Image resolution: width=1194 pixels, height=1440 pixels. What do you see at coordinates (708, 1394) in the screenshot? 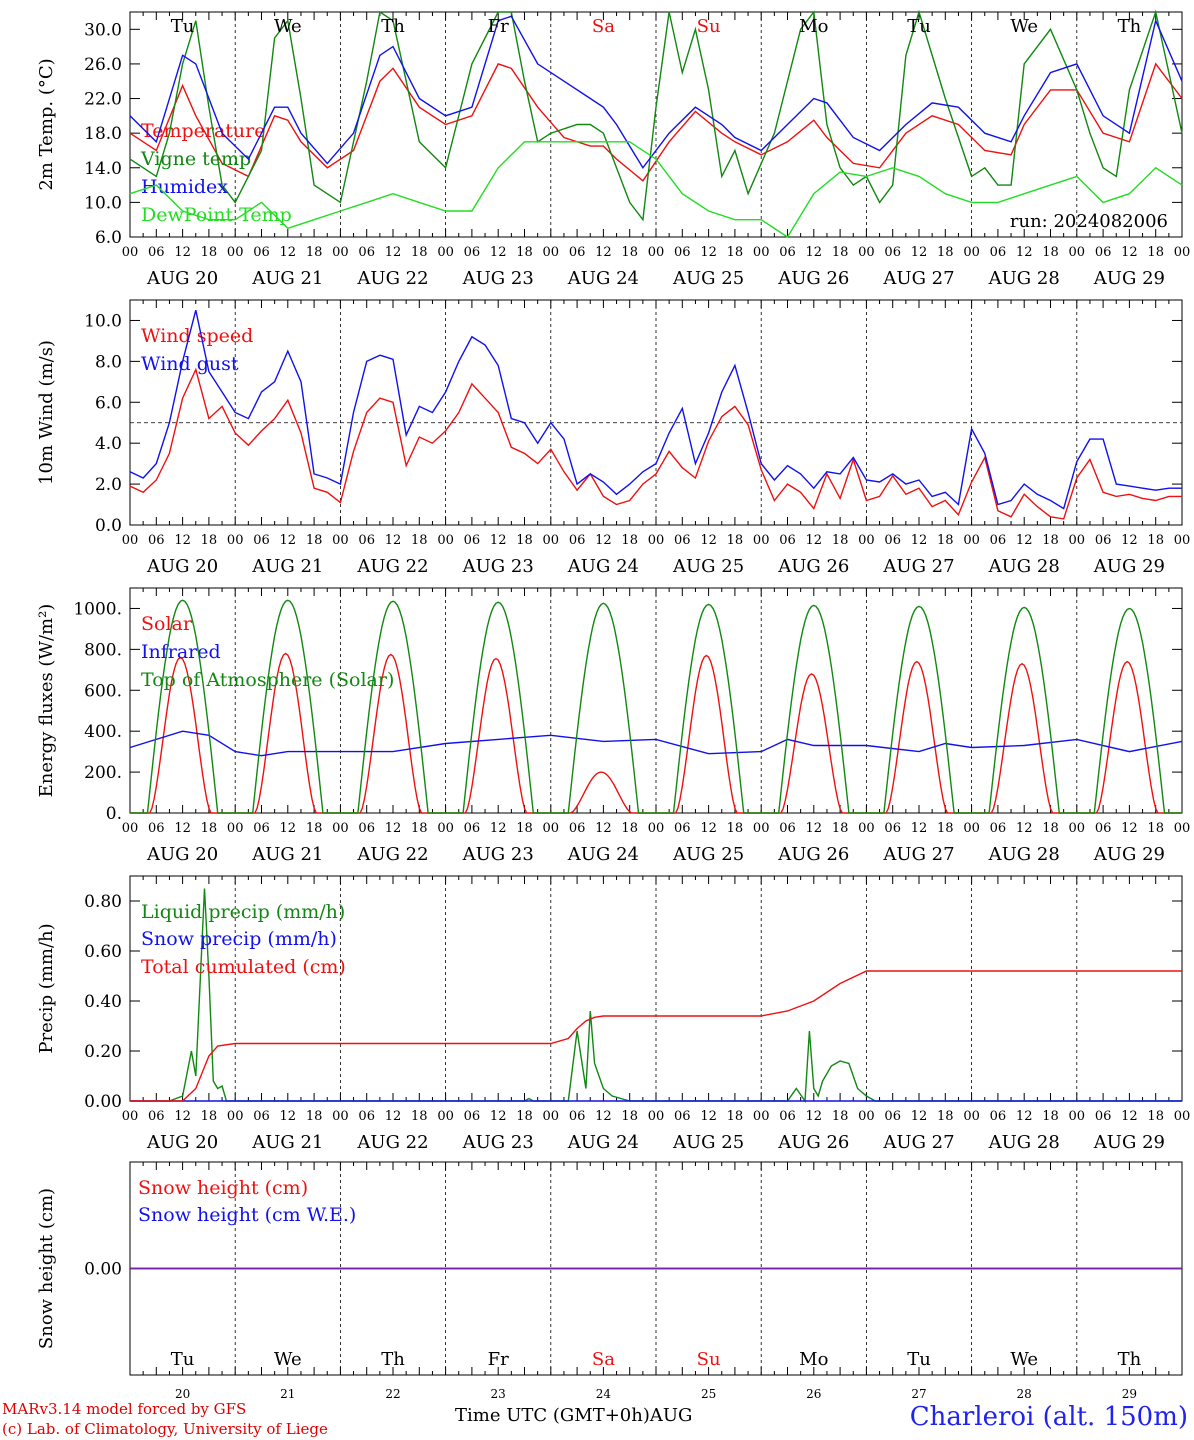
I see `day-number: 25` at bounding box center [708, 1394].